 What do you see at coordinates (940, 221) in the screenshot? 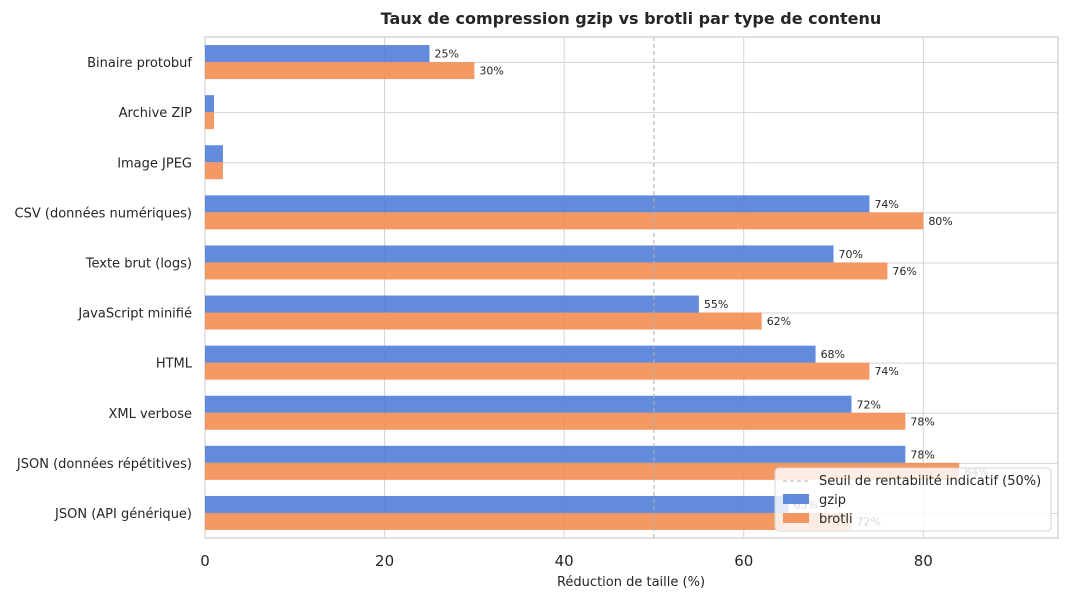
I see `value-label-brotli: 80%` at bounding box center [940, 221].